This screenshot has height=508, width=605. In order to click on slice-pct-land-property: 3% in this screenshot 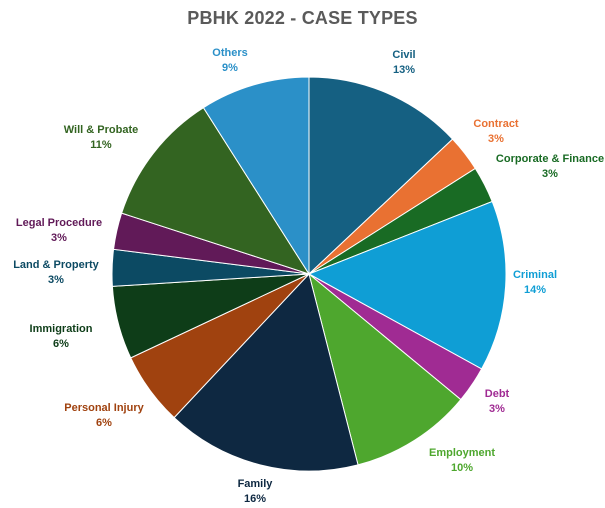, I will do `click(56, 280)`.